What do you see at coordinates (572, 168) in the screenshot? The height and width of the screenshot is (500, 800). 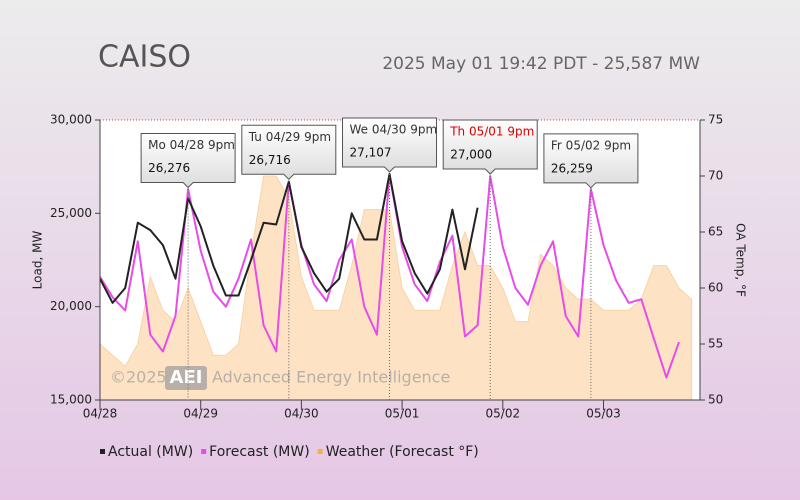 I see `callout-value: 26,259` at bounding box center [572, 168].